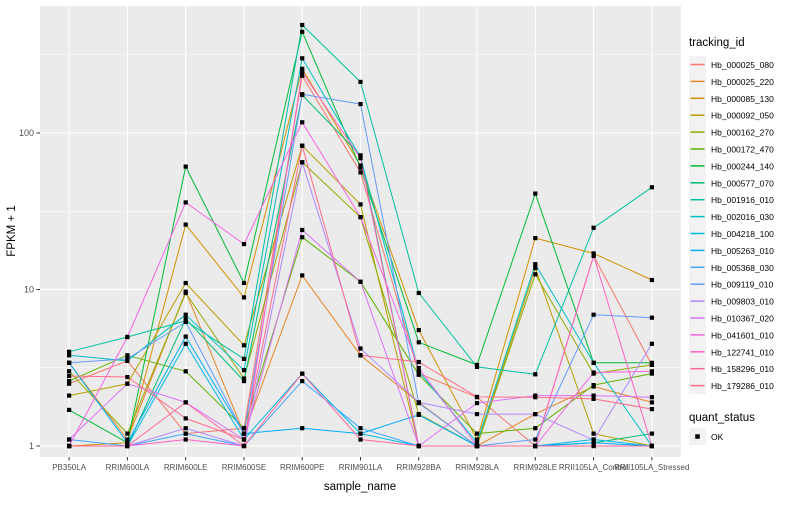 The width and height of the screenshot is (800, 505). I want to click on legend-item-label: Hb_158296_010, so click(742, 369).